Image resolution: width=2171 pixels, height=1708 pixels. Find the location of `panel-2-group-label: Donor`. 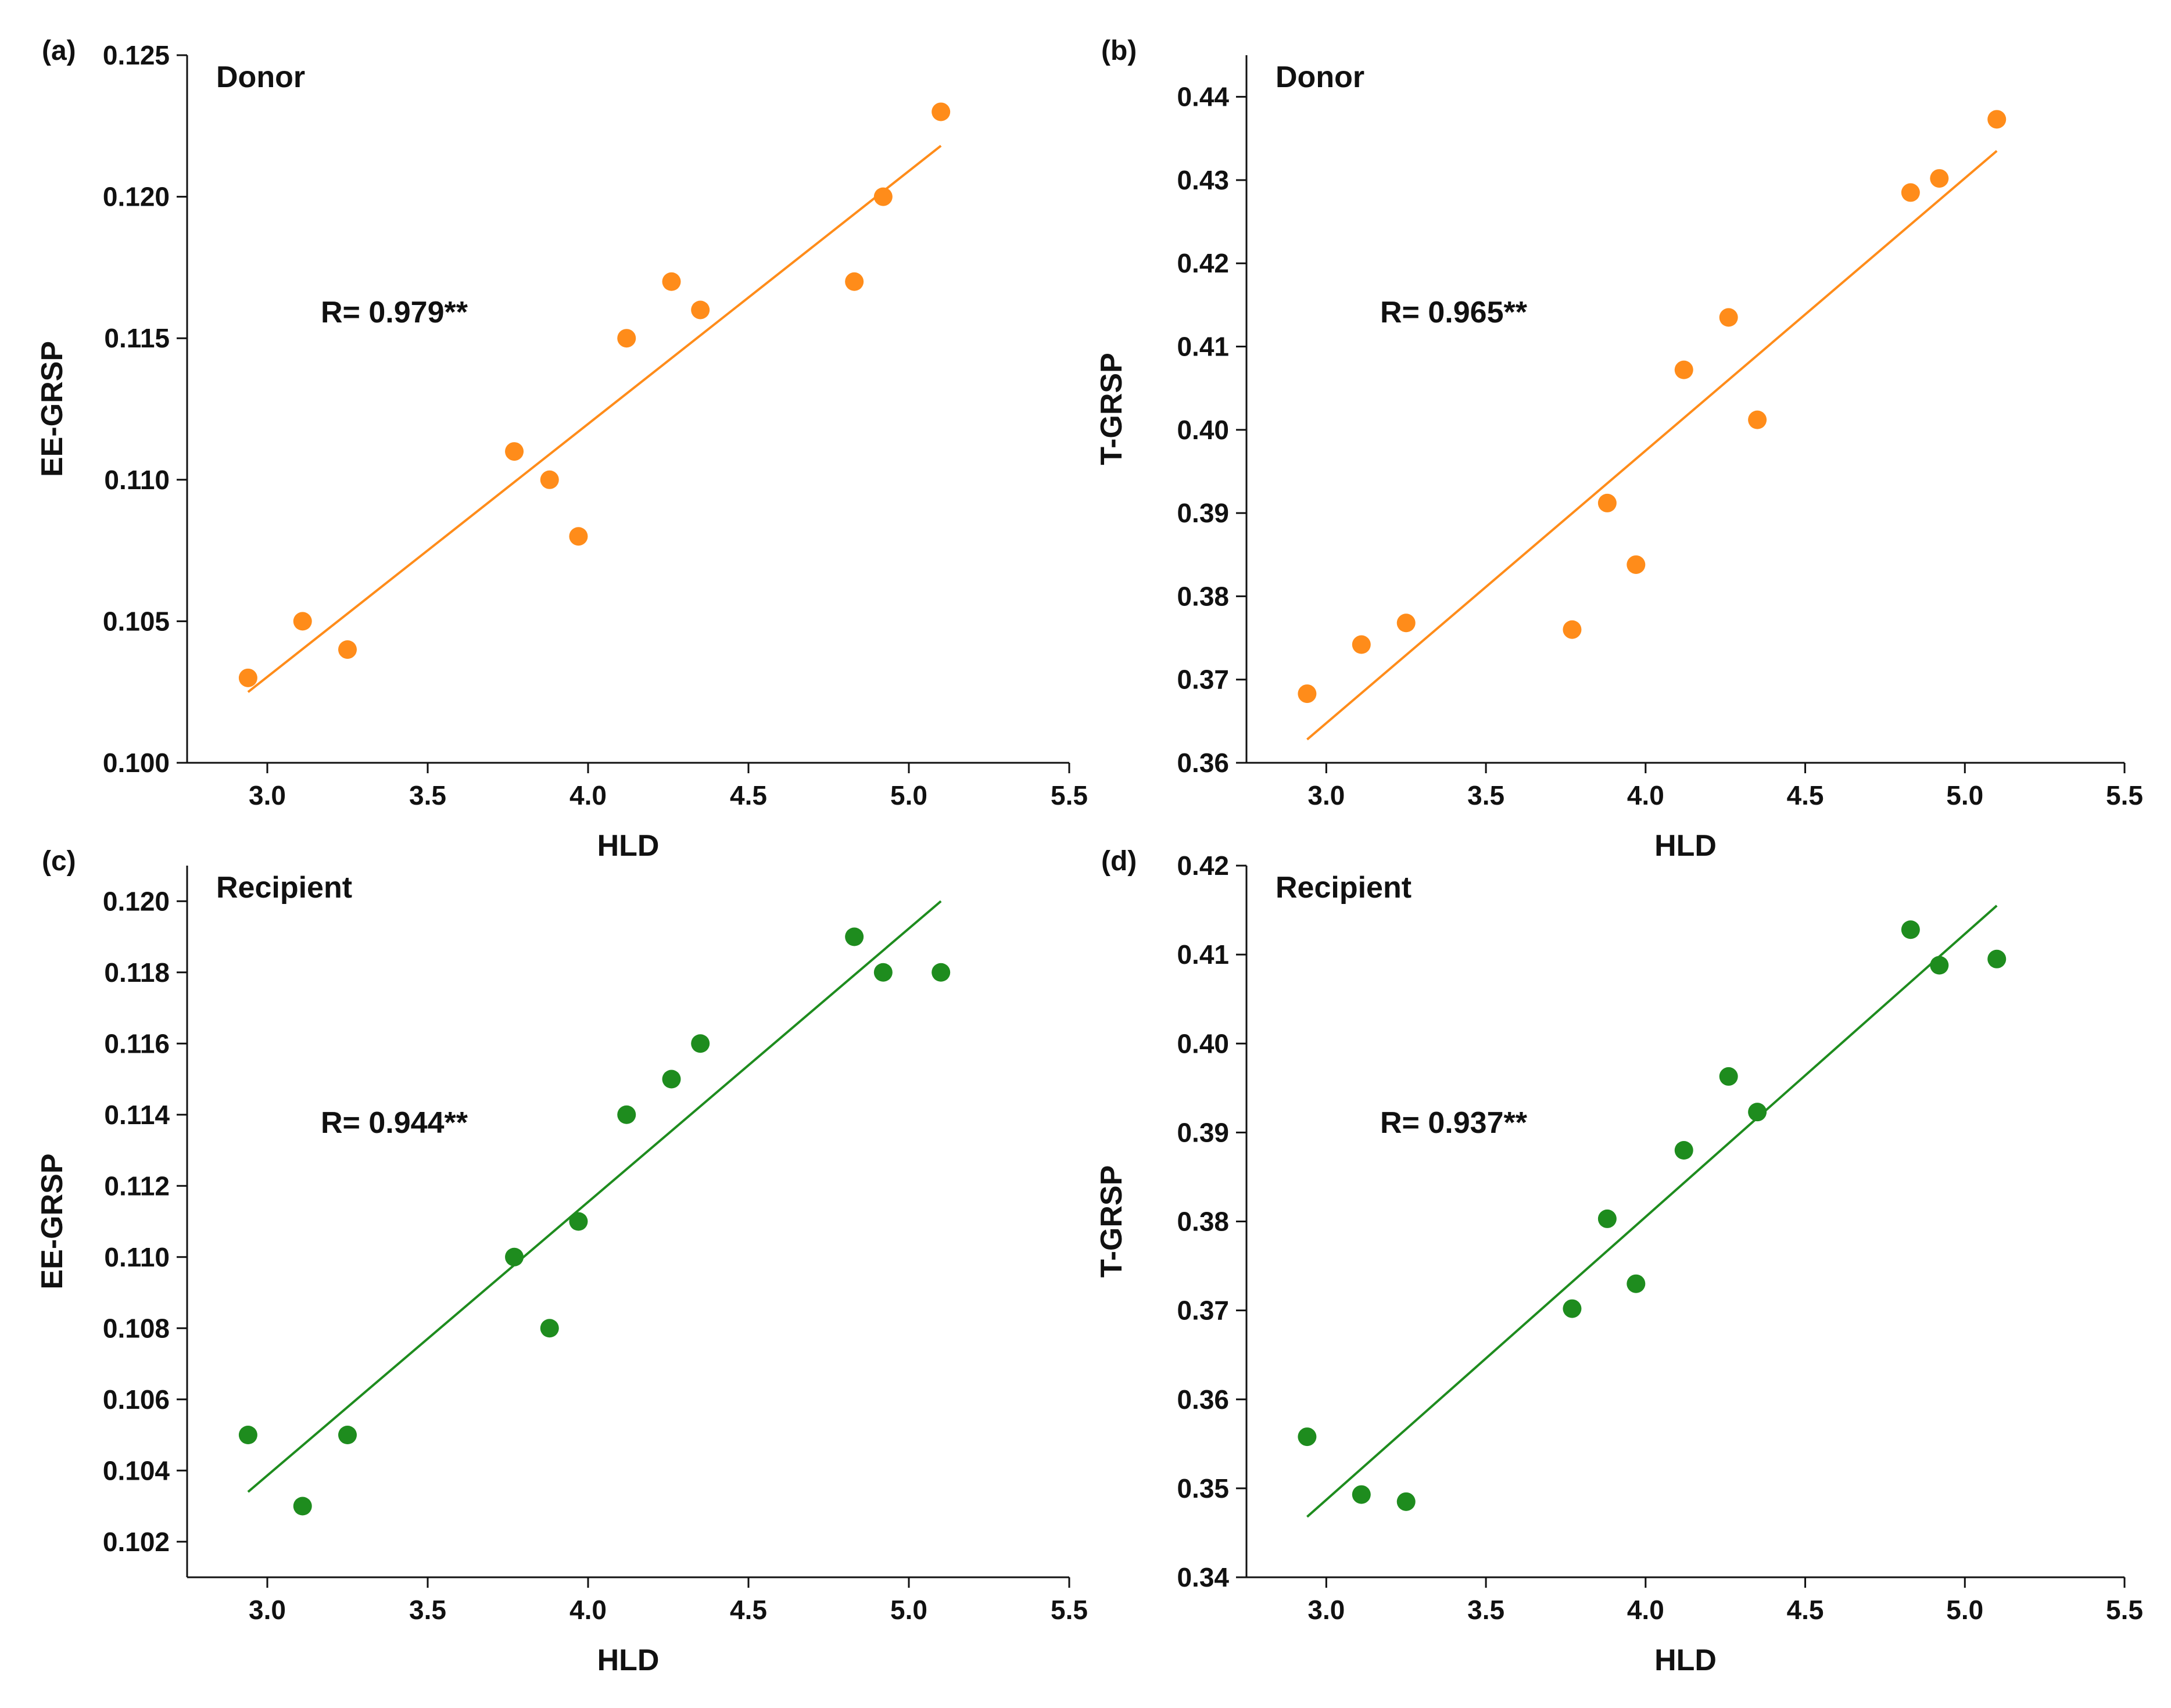

panel-2-group-label: Donor is located at coordinates (1320, 77).